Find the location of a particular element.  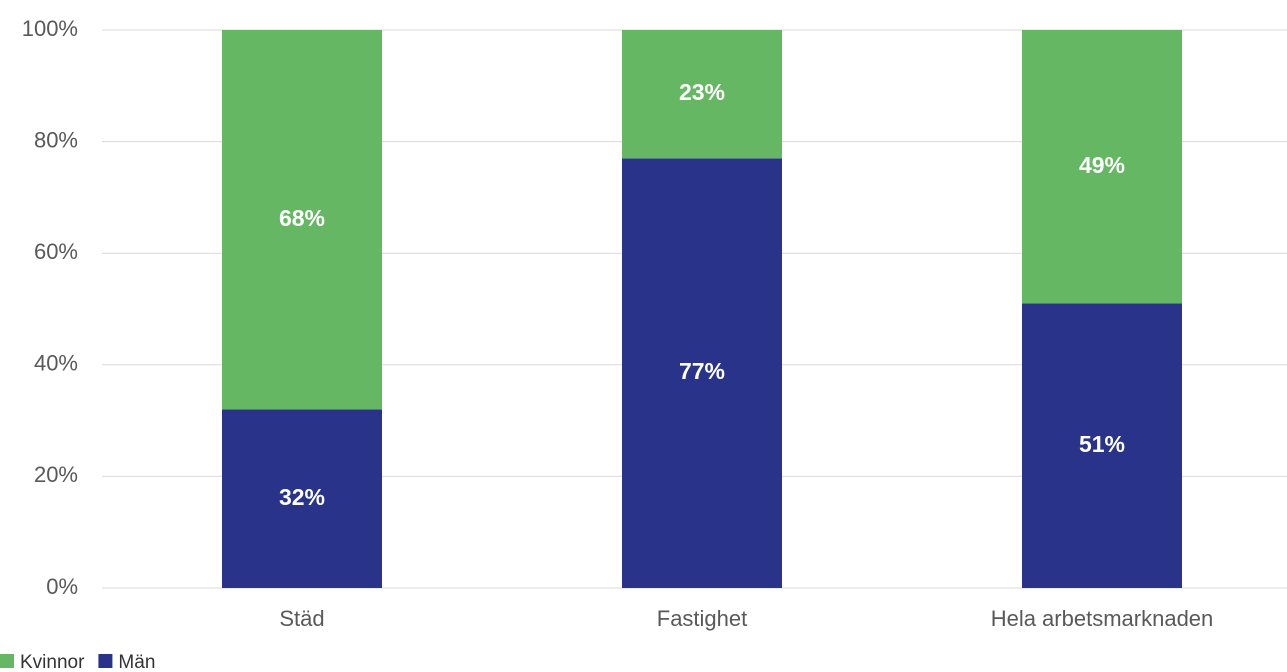

data-label: 49% is located at coordinates (1102, 165).